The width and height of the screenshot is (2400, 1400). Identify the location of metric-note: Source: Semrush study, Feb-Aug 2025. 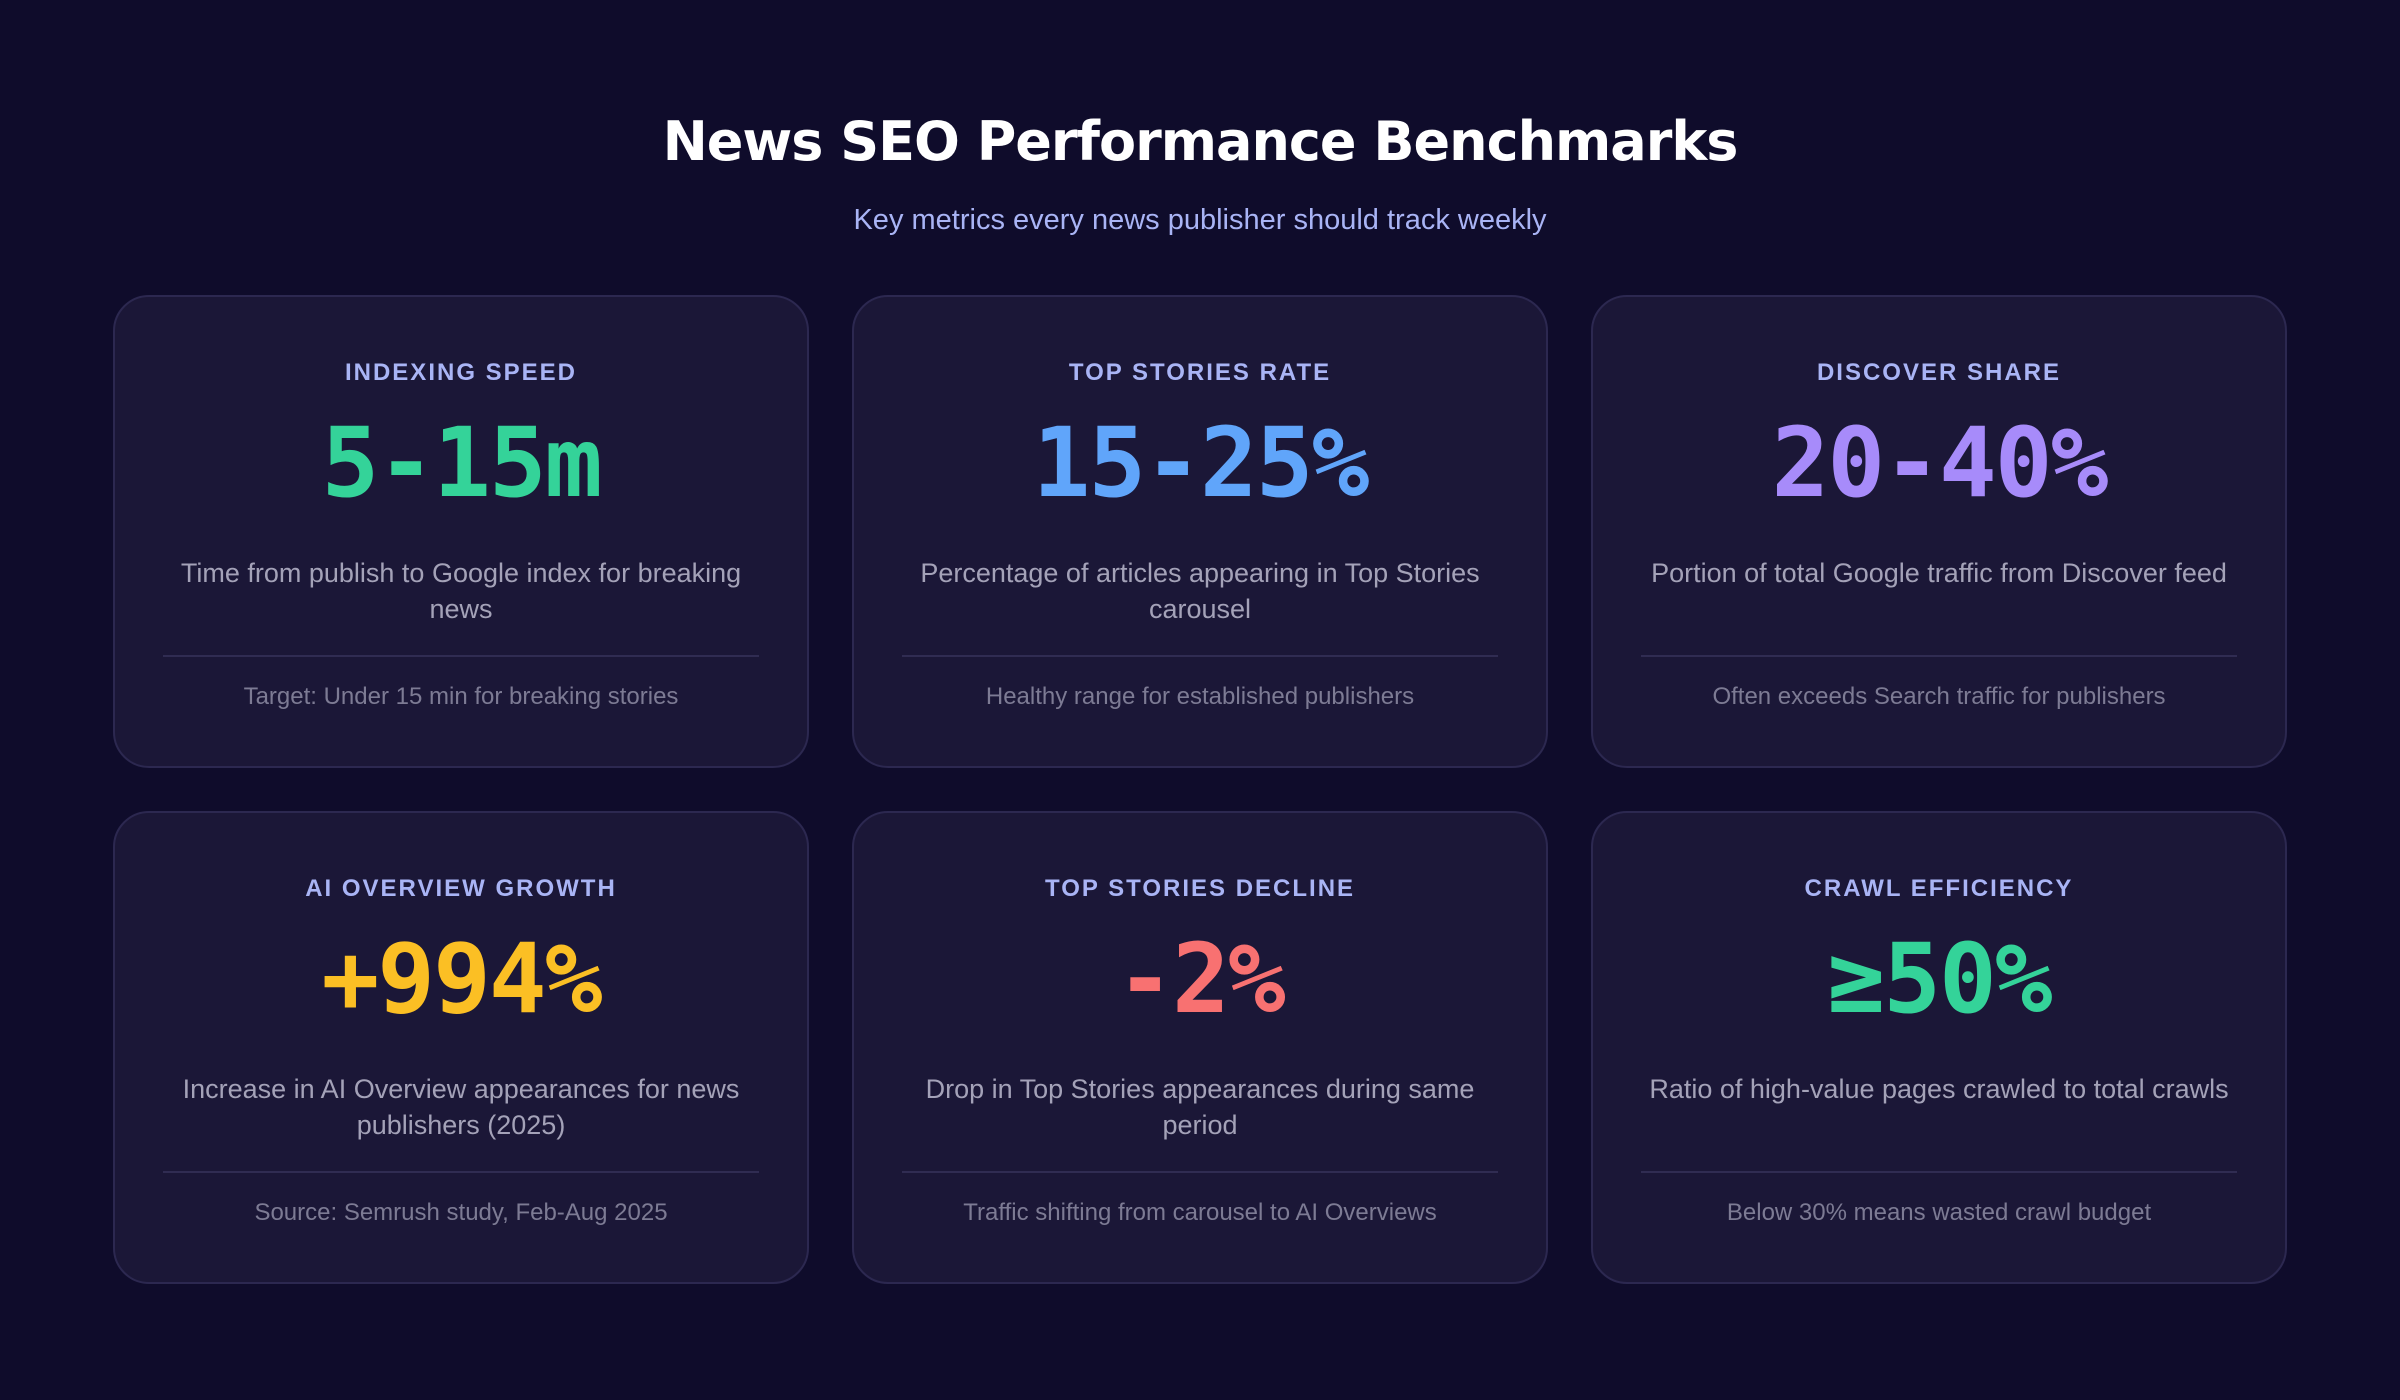
(461, 1212).